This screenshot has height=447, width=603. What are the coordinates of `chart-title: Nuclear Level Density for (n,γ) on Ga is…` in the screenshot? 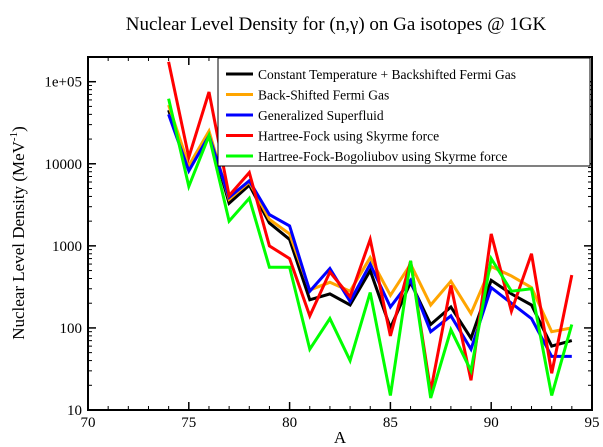 It's located at (336, 24).